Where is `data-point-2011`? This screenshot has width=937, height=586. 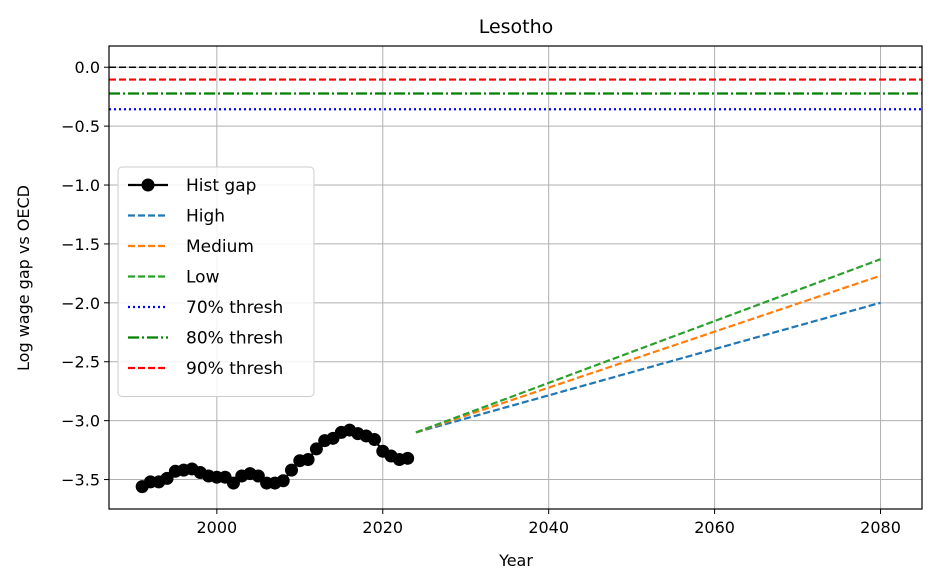
data-point-2011 is located at coordinates (308, 460).